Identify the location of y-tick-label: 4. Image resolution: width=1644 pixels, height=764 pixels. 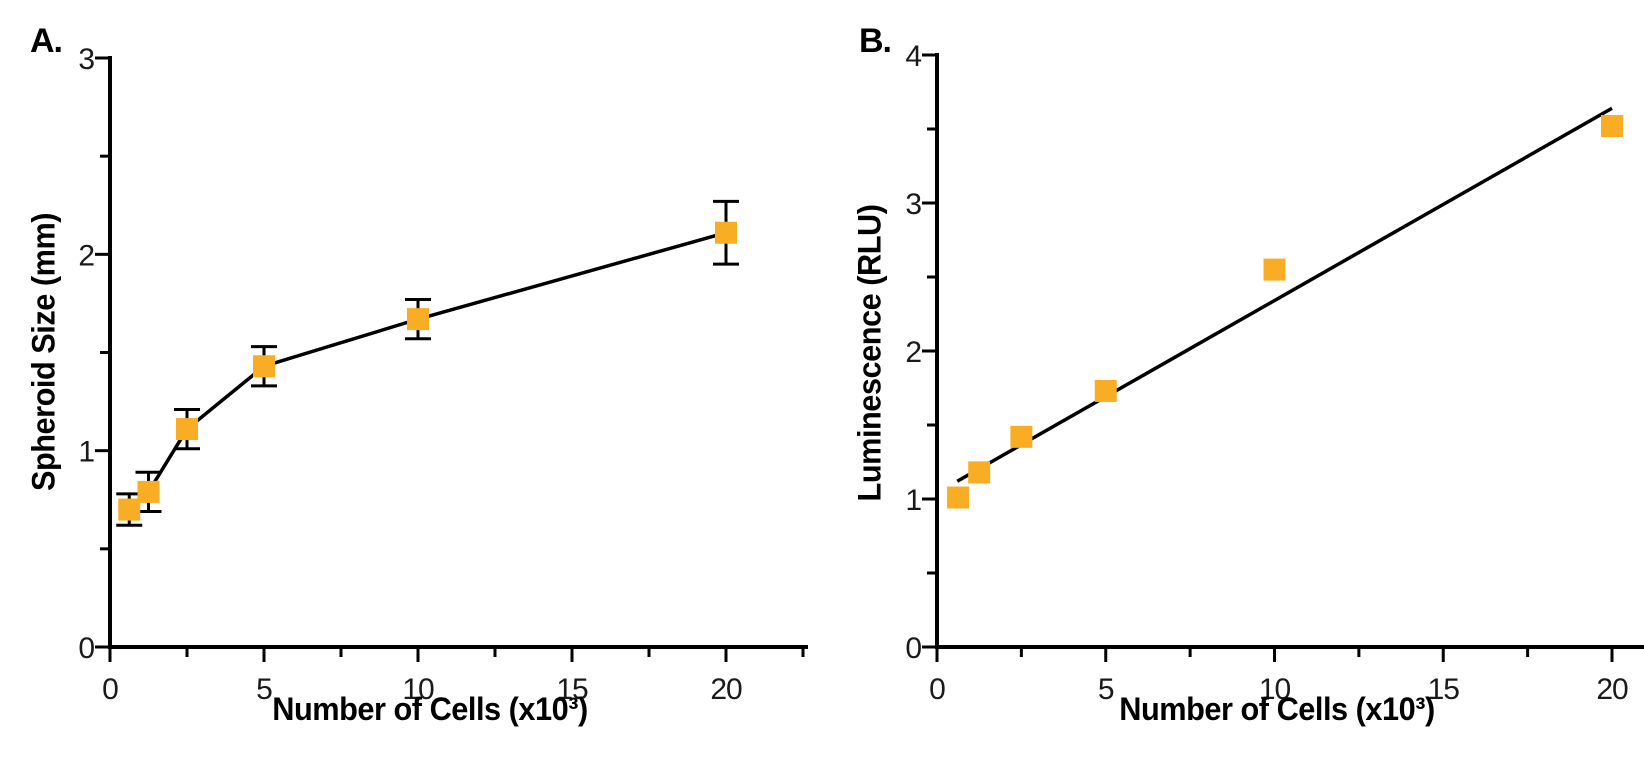
(913, 56).